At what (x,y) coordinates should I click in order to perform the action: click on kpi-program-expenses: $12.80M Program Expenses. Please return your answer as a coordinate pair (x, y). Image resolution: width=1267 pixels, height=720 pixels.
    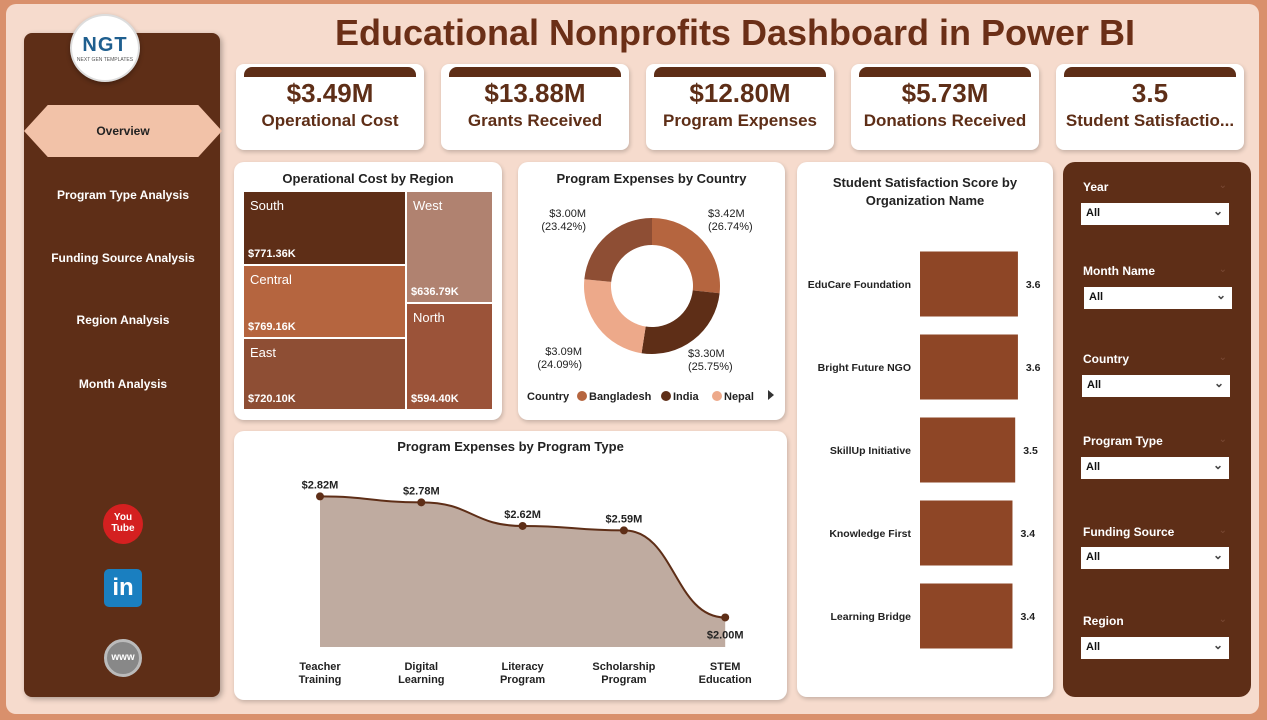
    Looking at the image, I should click on (740, 107).